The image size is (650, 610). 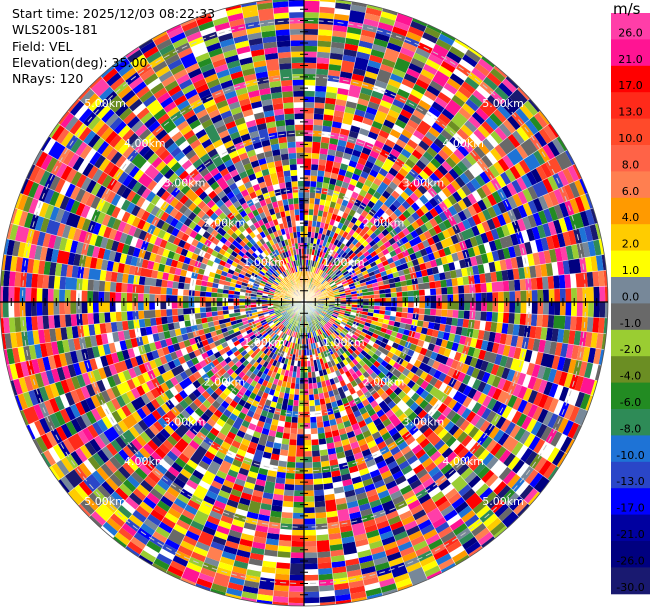 I want to click on colorbar-label-13: -4.0, so click(x=630, y=376).